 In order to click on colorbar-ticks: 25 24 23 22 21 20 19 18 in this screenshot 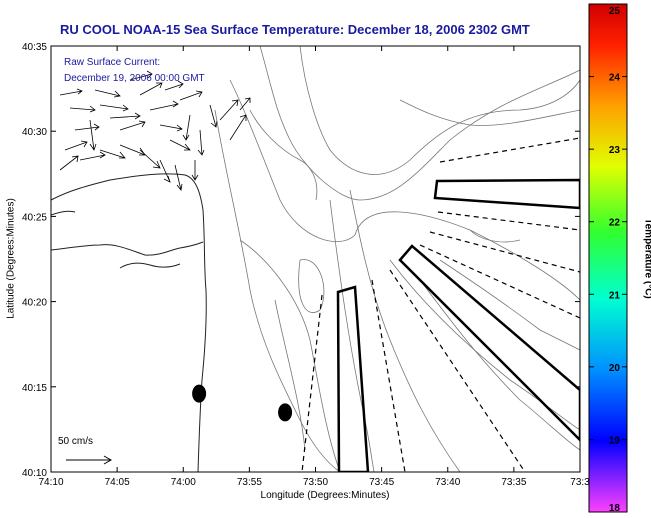, I will do `click(608, 258)`.